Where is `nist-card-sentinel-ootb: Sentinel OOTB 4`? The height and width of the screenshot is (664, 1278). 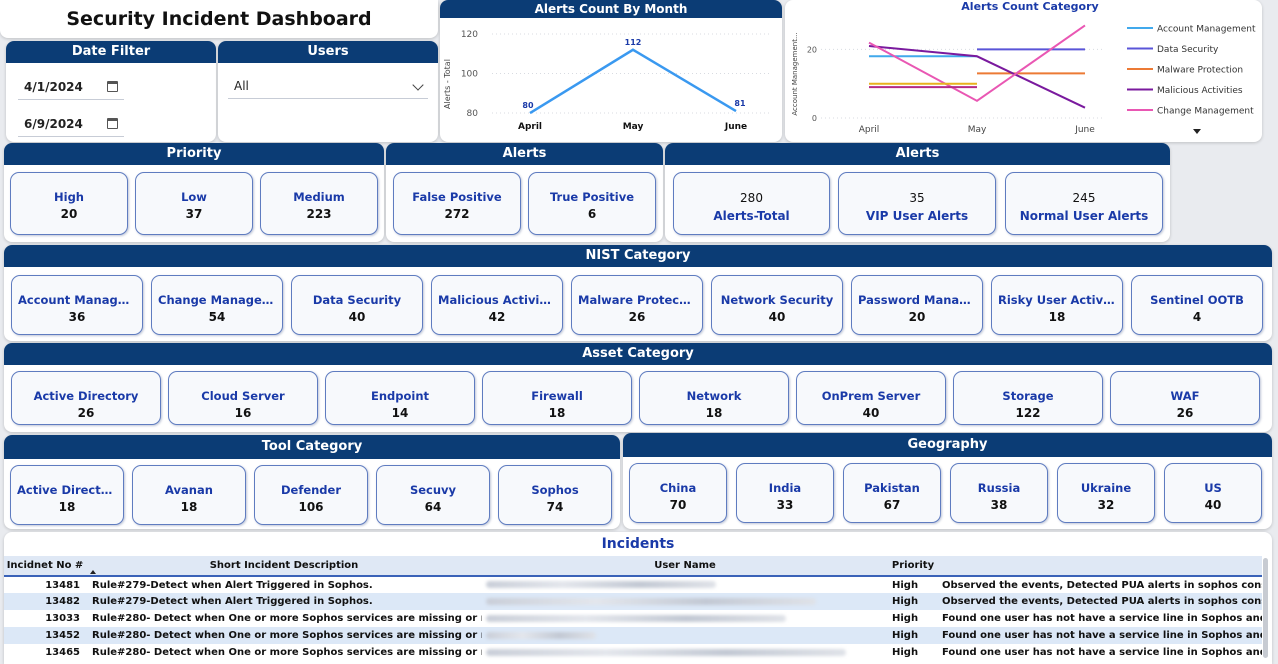 nist-card-sentinel-ootb: Sentinel OOTB 4 is located at coordinates (1197, 305).